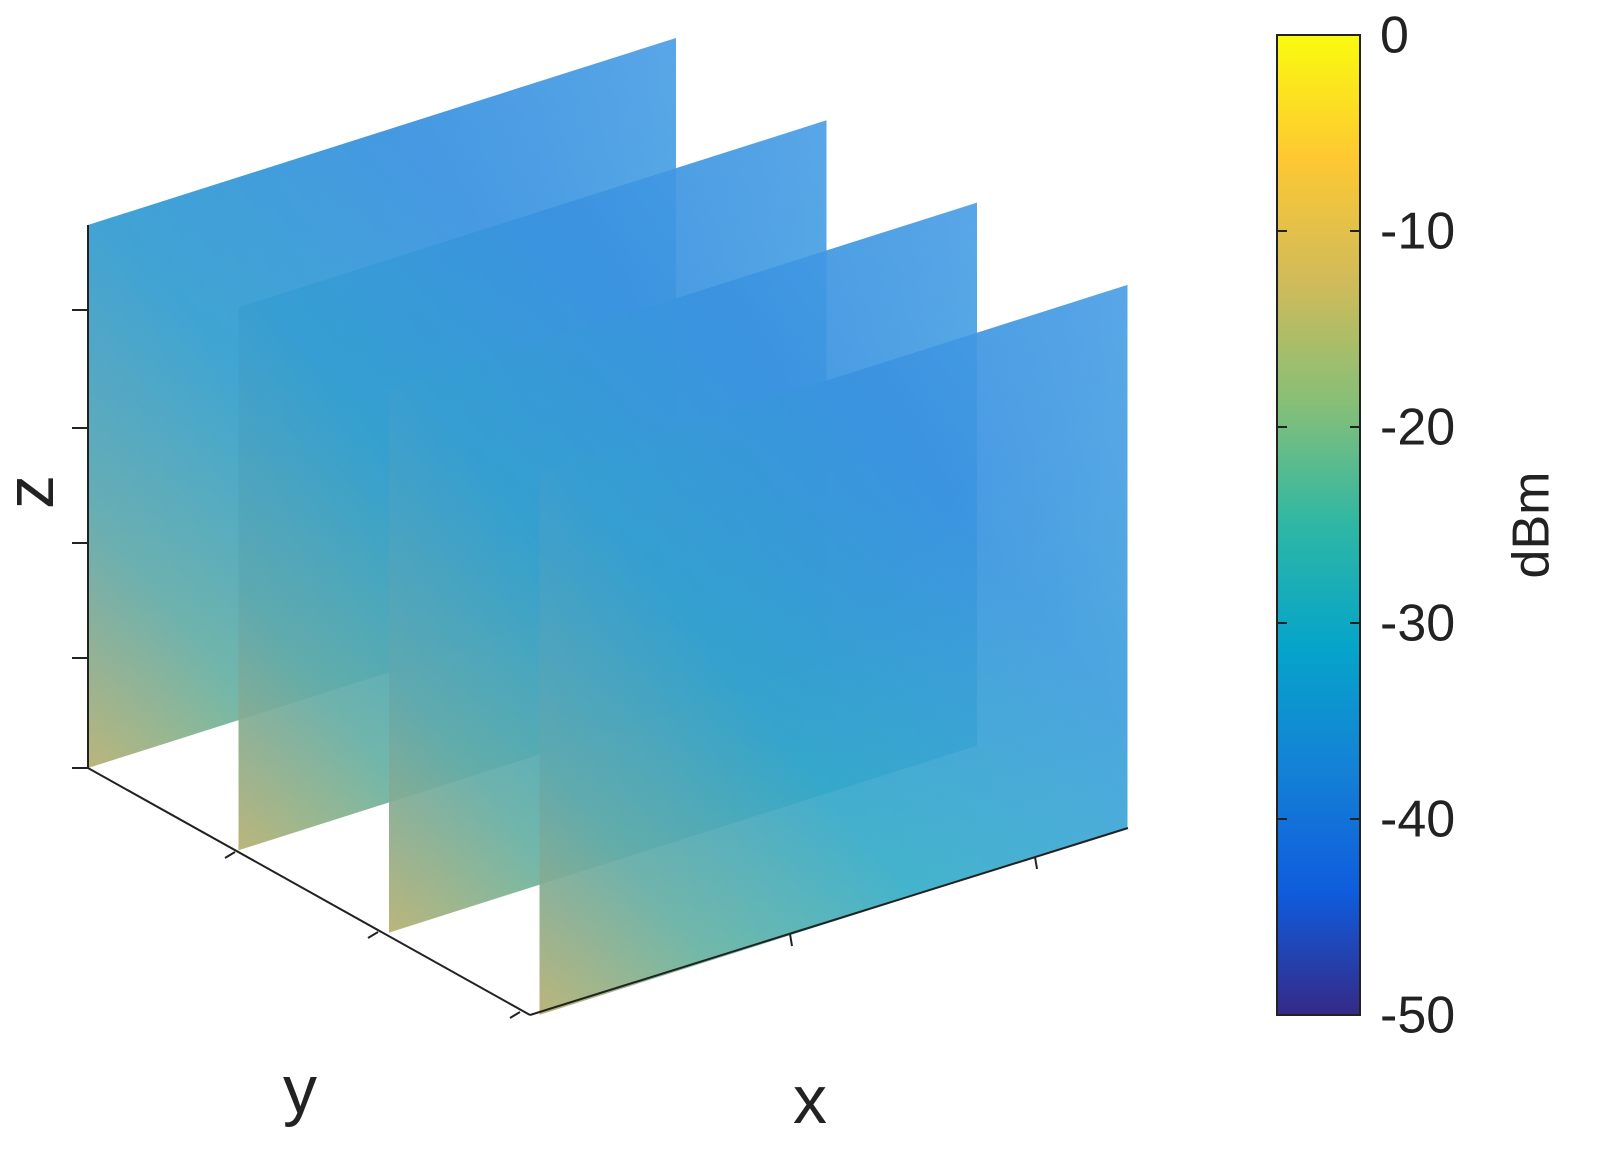  I want to click on colorbar-tick-label: -50, so click(1417, 1016).